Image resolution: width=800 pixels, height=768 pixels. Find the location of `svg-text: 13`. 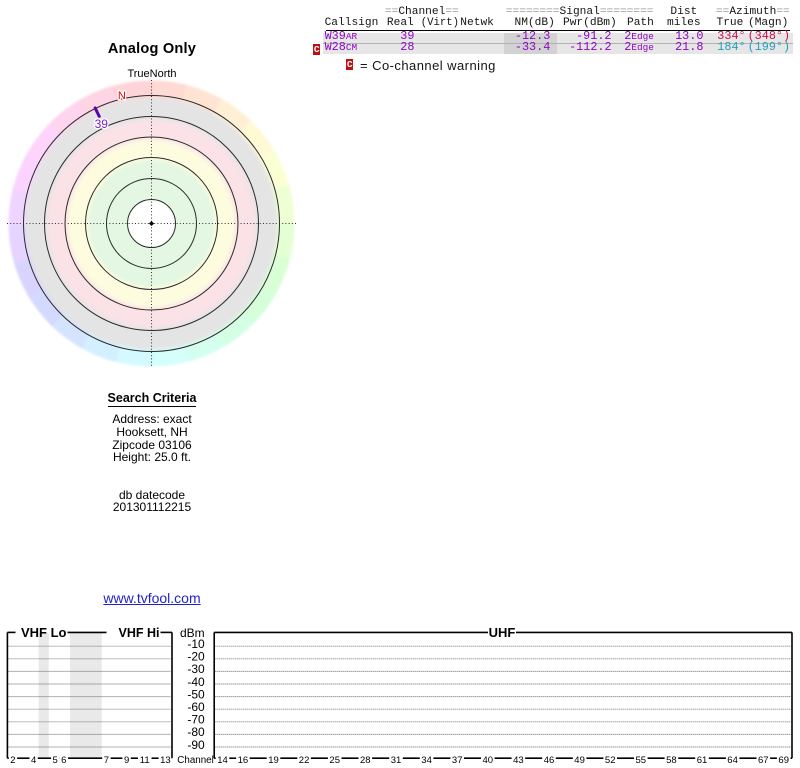

svg-text: 13 is located at coordinates (165, 760).